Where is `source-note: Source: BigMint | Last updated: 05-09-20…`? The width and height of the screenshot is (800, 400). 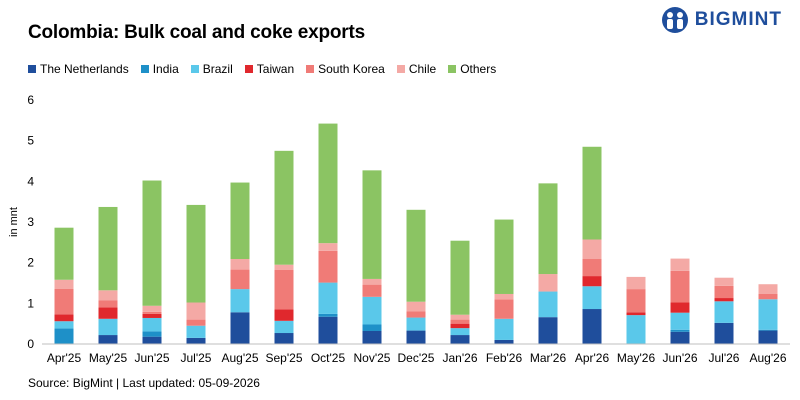
source-note: Source: BigMint | Last updated: 05-09-20… is located at coordinates (144, 383).